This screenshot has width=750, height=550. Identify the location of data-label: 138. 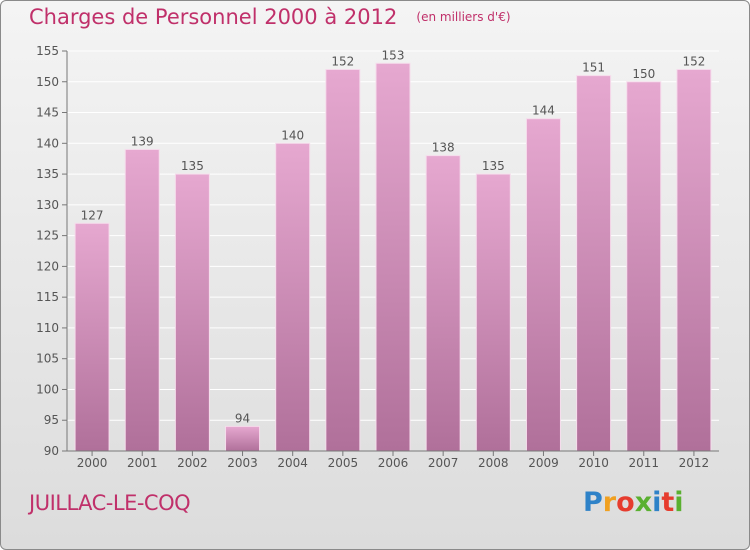
(443, 148).